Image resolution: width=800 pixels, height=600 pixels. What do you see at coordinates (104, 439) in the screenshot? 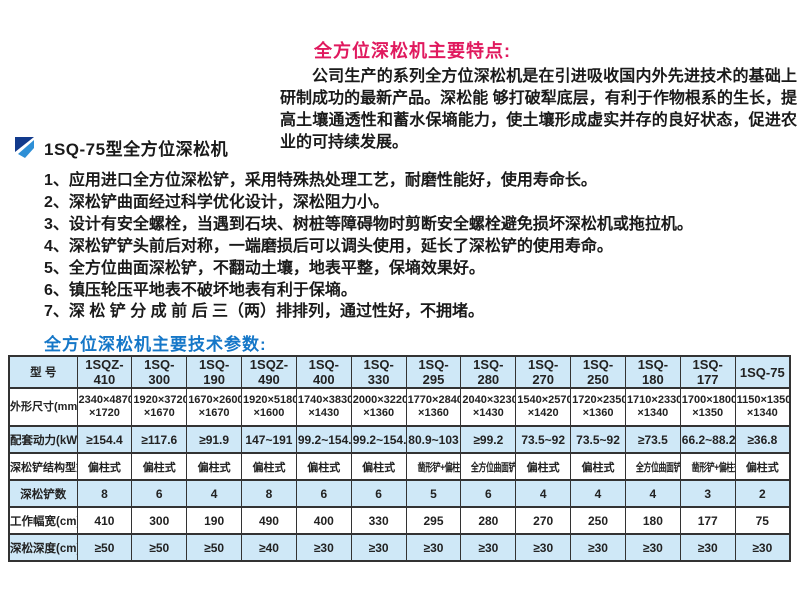
I see `param-cell: ≥154.4` at bounding box center [104, 439].